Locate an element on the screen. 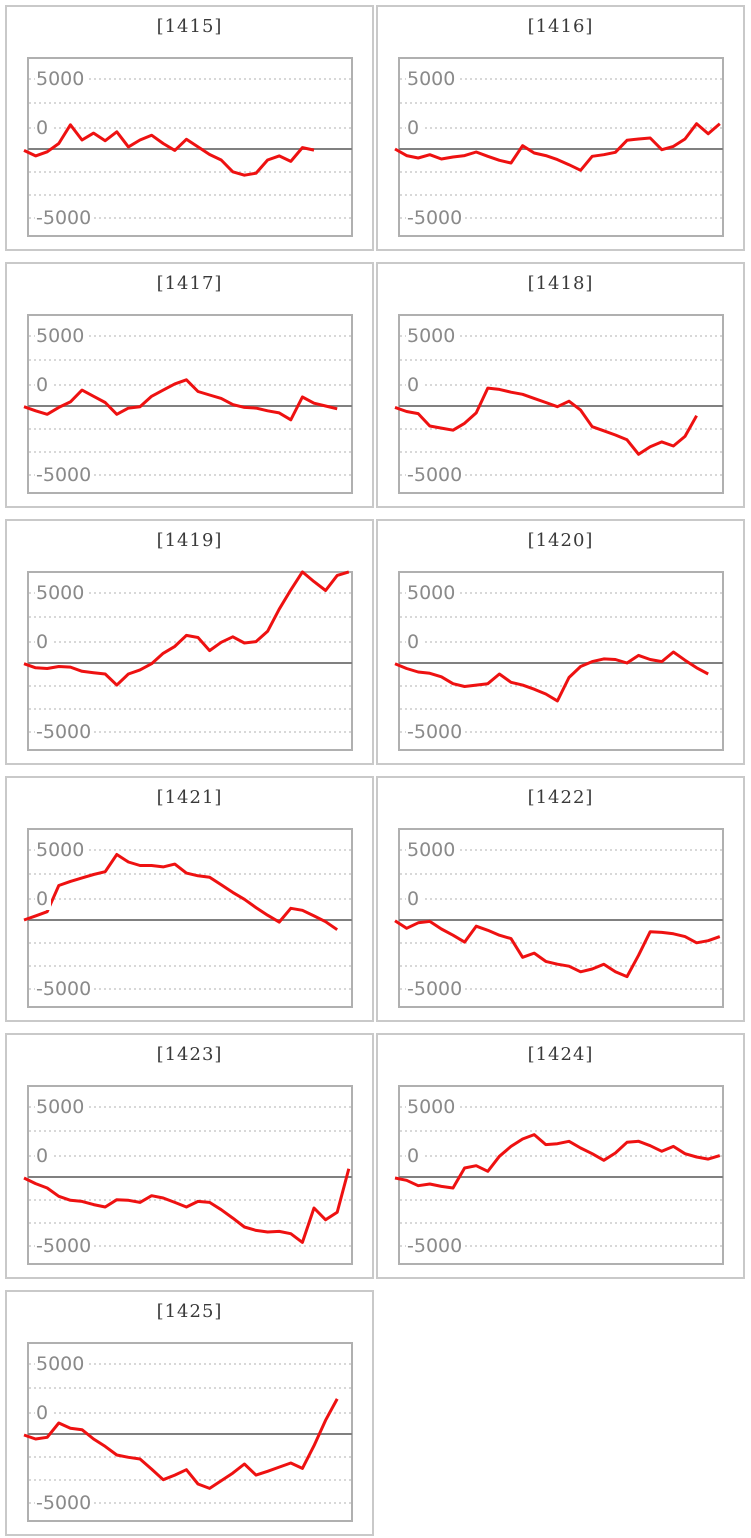 The image size is (751, 1538). line-chart is located at coordinates (188, 918).